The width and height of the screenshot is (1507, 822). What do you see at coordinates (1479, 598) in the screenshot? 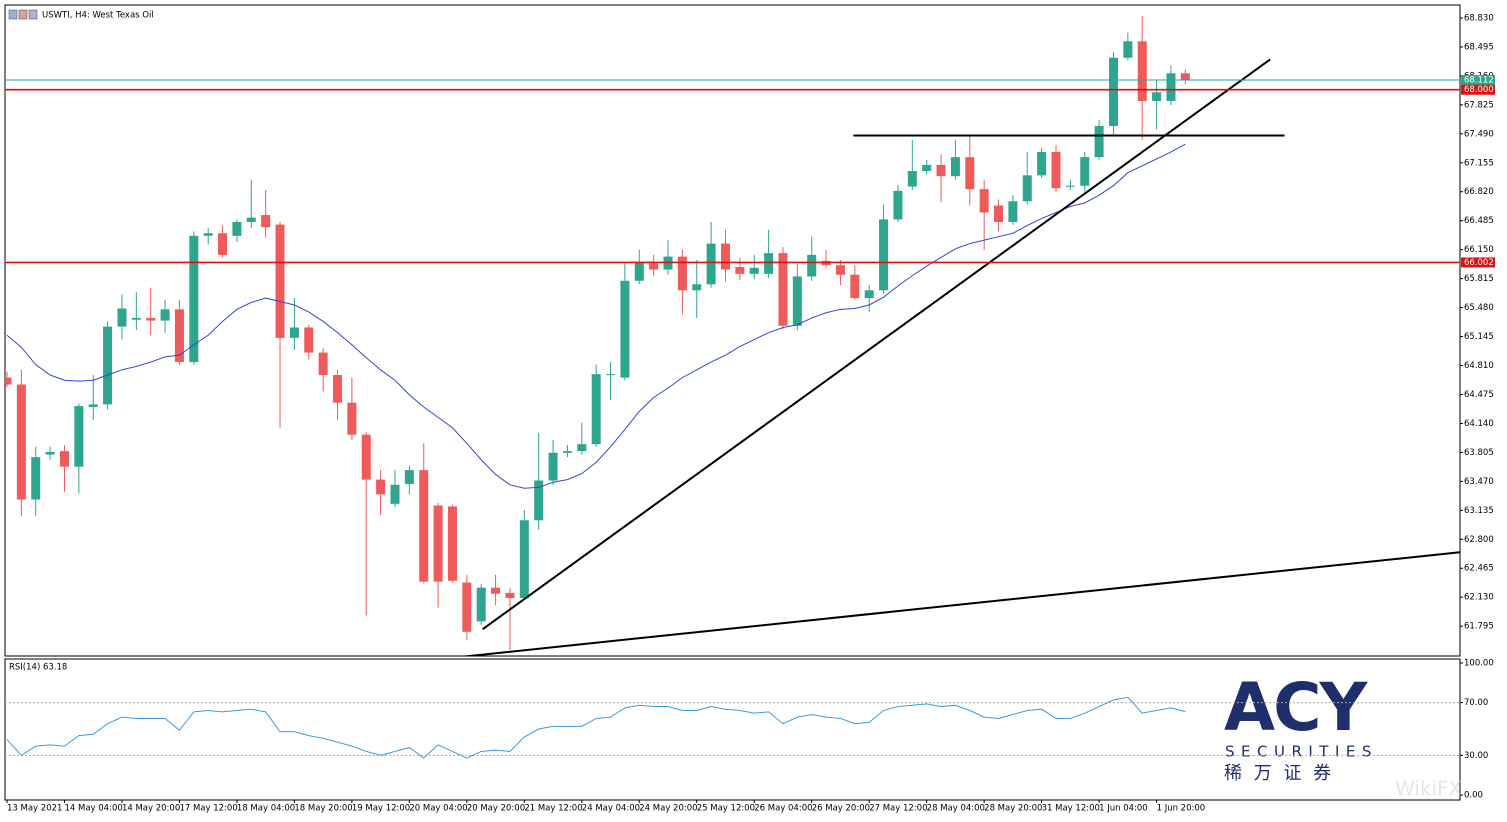
I see `y-tick-label: 62.130` at bounding box center [1479, 598].